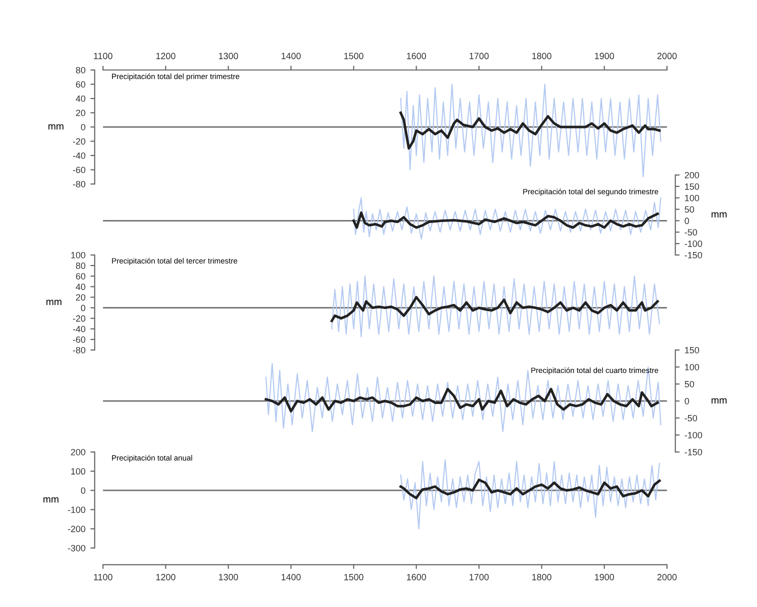  What do you see at coordinates (77, 509) in the screenshot?
I see `y-tick-label: -100` at bounding box center [77, 509].